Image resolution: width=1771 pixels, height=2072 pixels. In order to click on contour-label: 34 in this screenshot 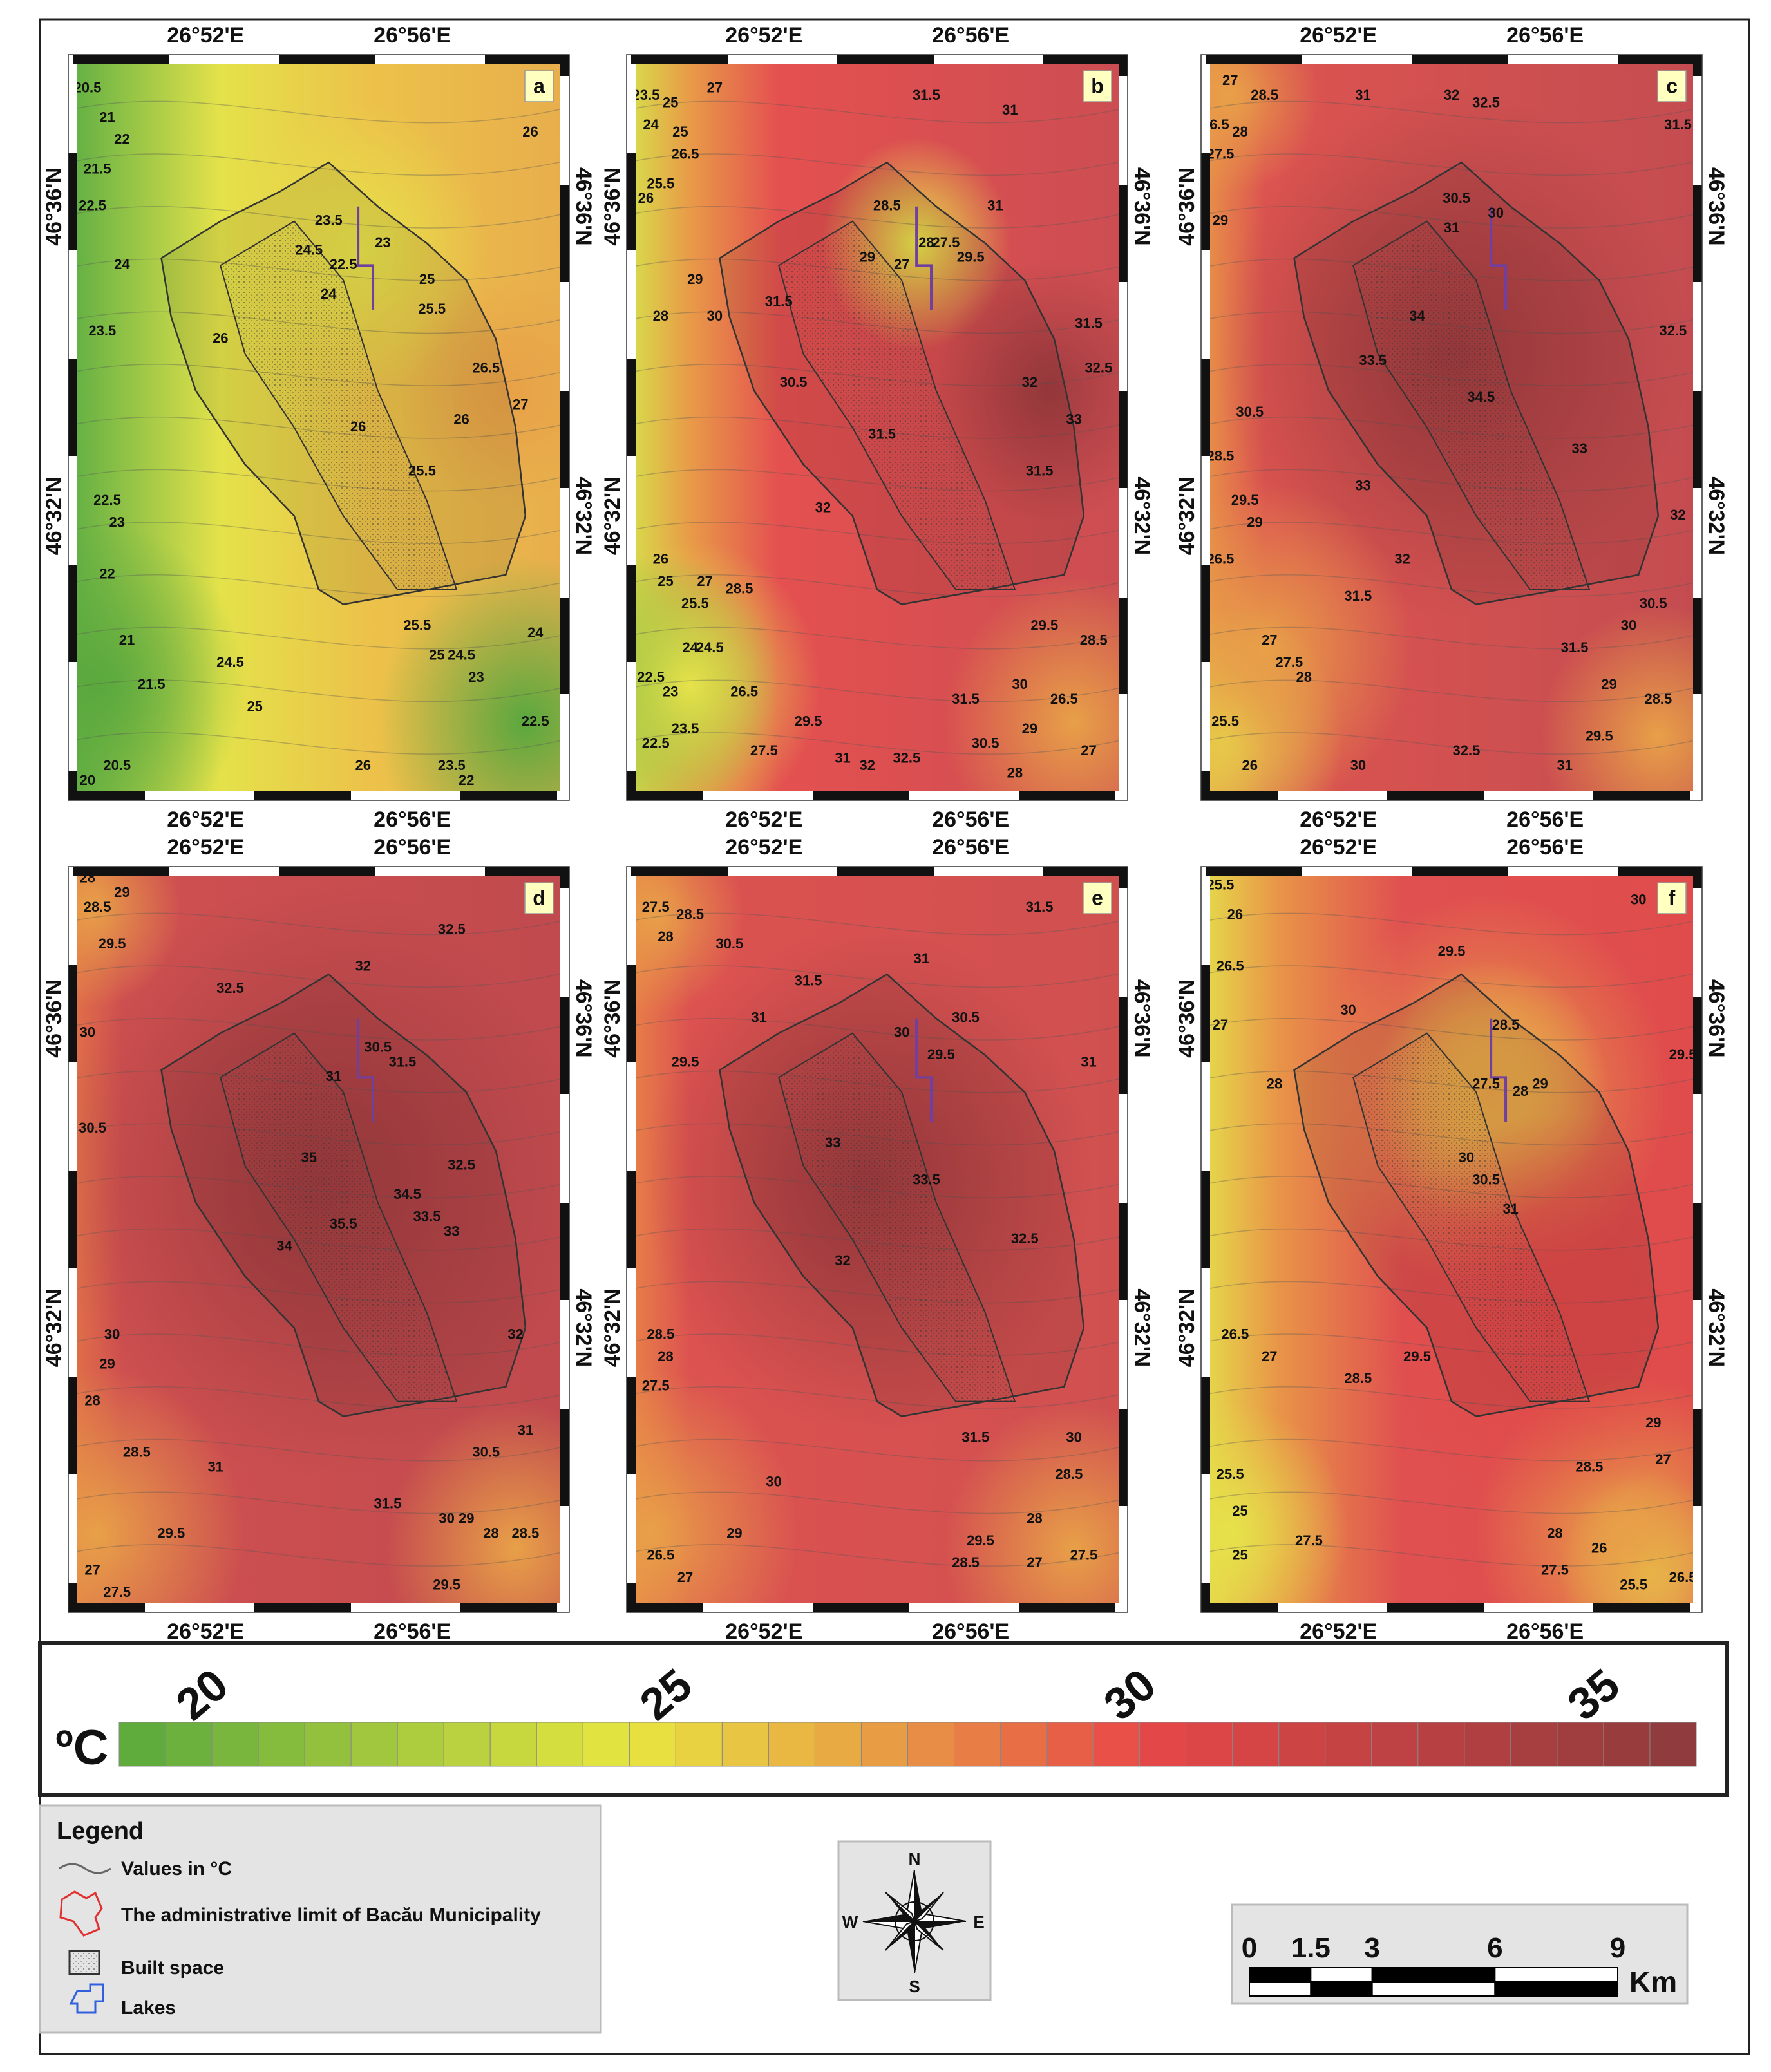, I will do `click(1417, 316)`.